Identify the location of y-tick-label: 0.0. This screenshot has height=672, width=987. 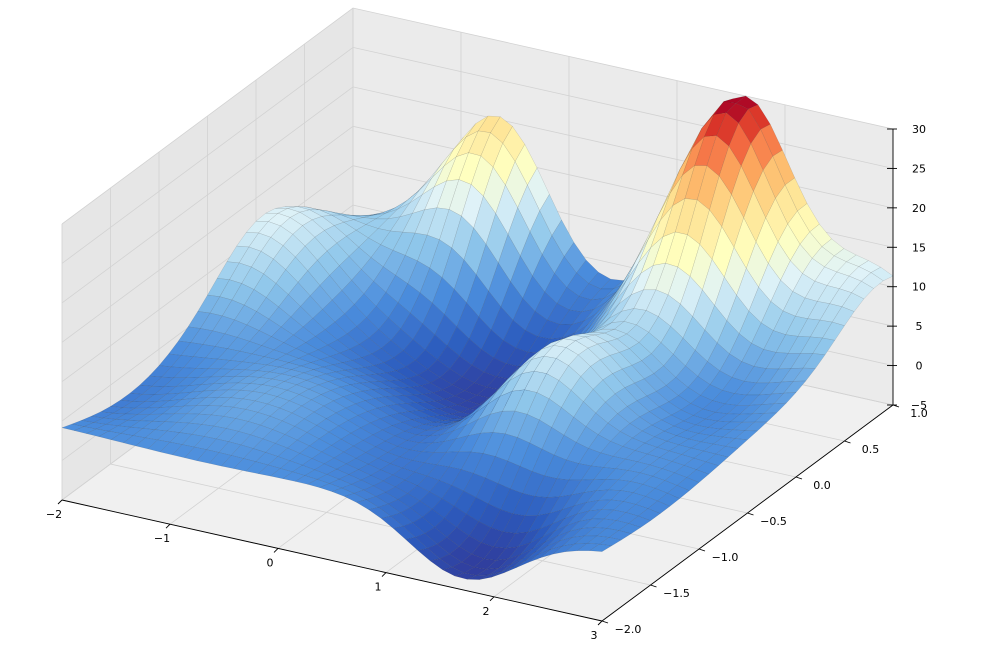
(822, 485).